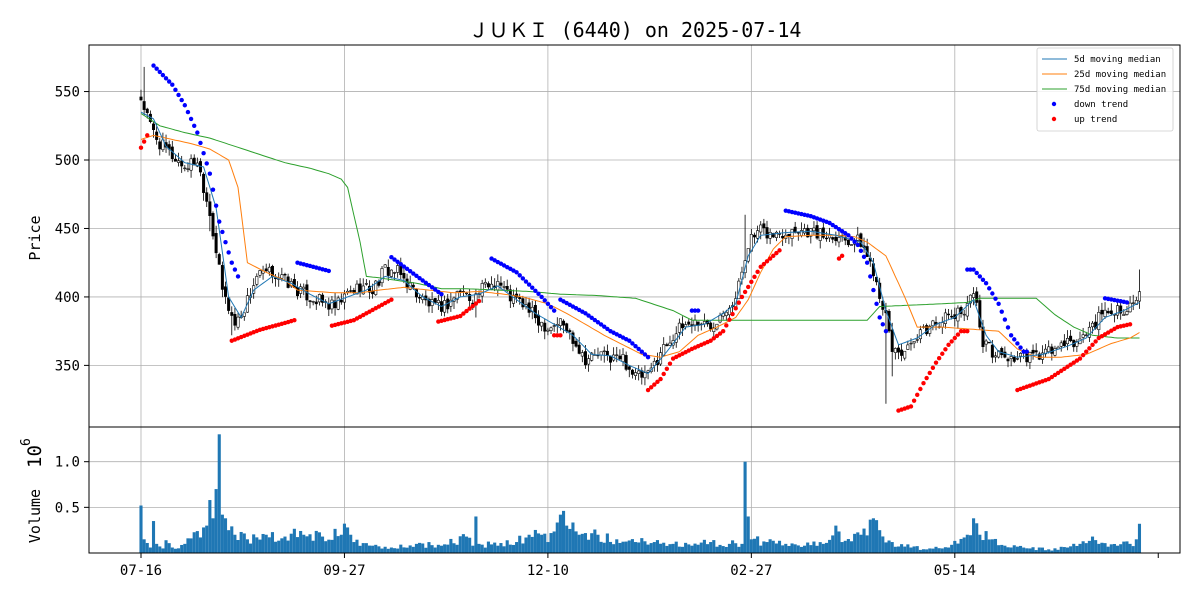  What do you see at coordinates (1105, 89) in the screenshot?
I see `legend-box` at bounding box center [1105, 89].